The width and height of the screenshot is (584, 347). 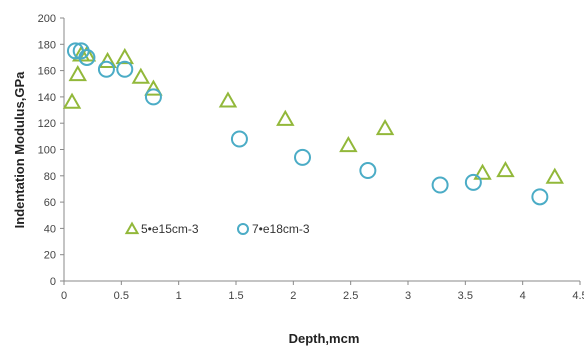 What do you see at coordinates (19, 149) in the screenshot?
I see `y-axis-label: Indentation Modulus,GPa` at bounding box center [19, 149].